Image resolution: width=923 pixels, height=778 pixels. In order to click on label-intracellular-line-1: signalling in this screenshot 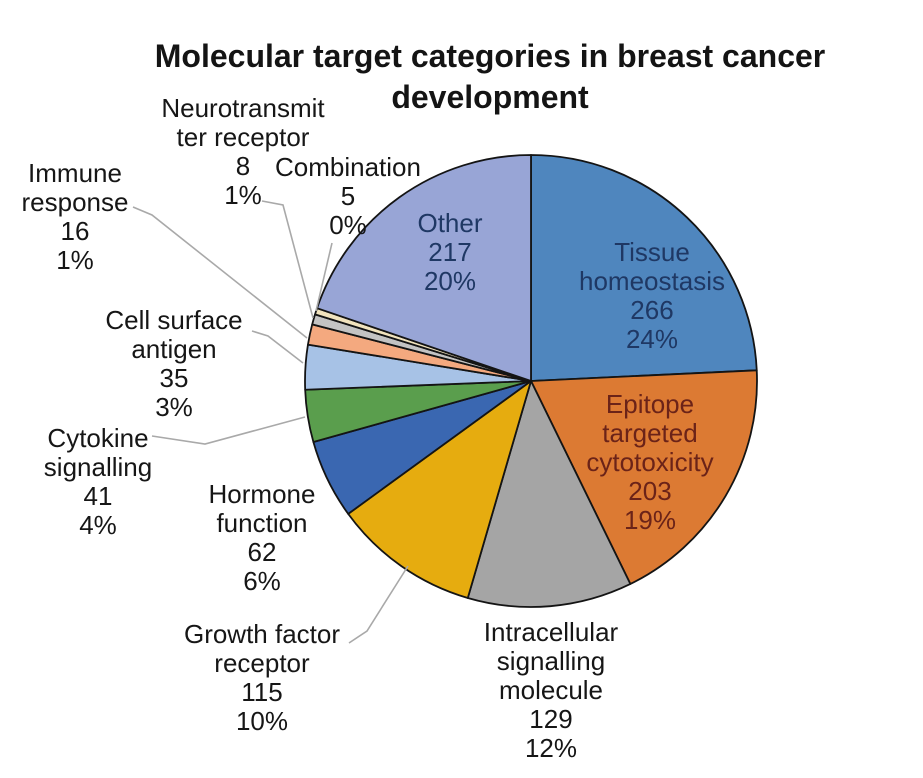, I will do `click(551, 661)`.